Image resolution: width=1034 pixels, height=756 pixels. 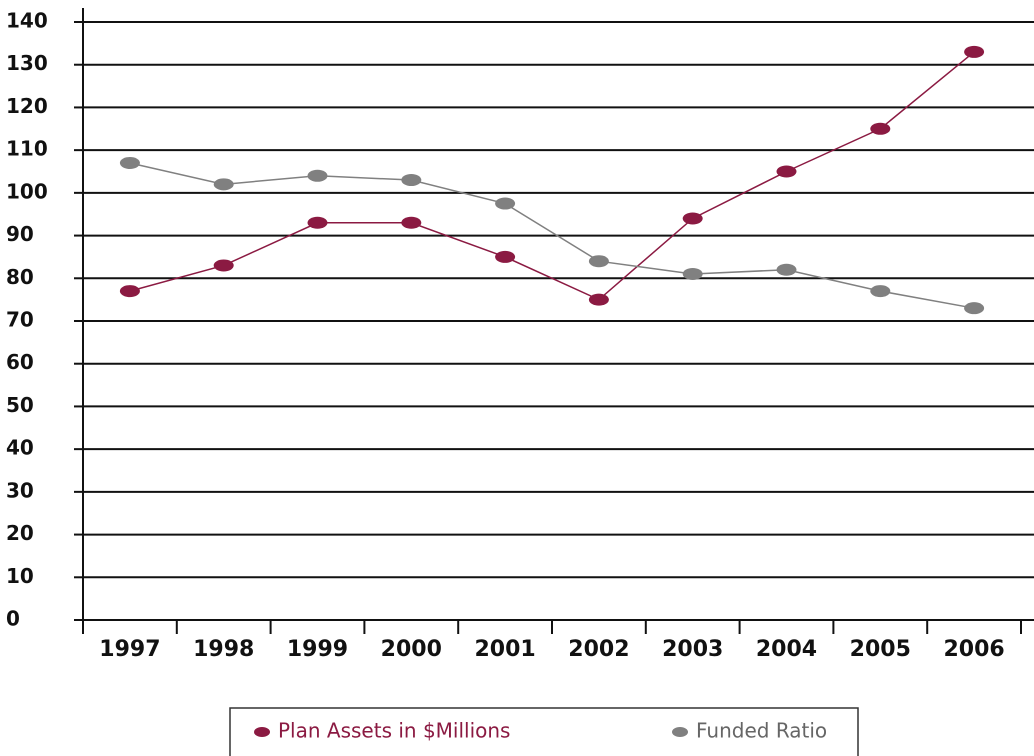 What do you see at coordinates (394, 731) in the screenshot?
I see `legend-label: Plan Assets in $Millions` at bounding box center [394, 731].